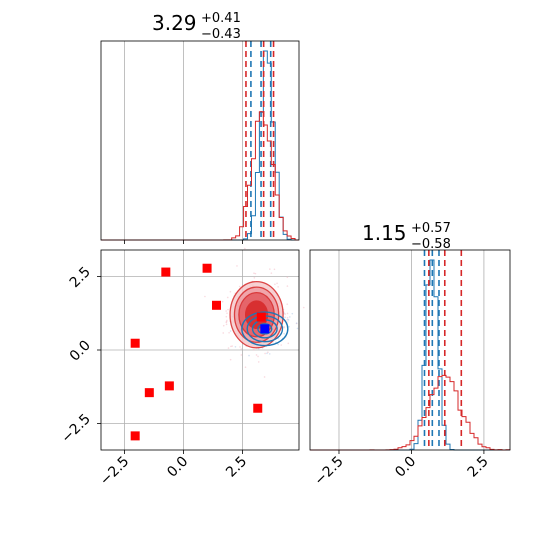 This screenshot has height=550, width=550. I want to click on top-hist-background, so click(200, 140).